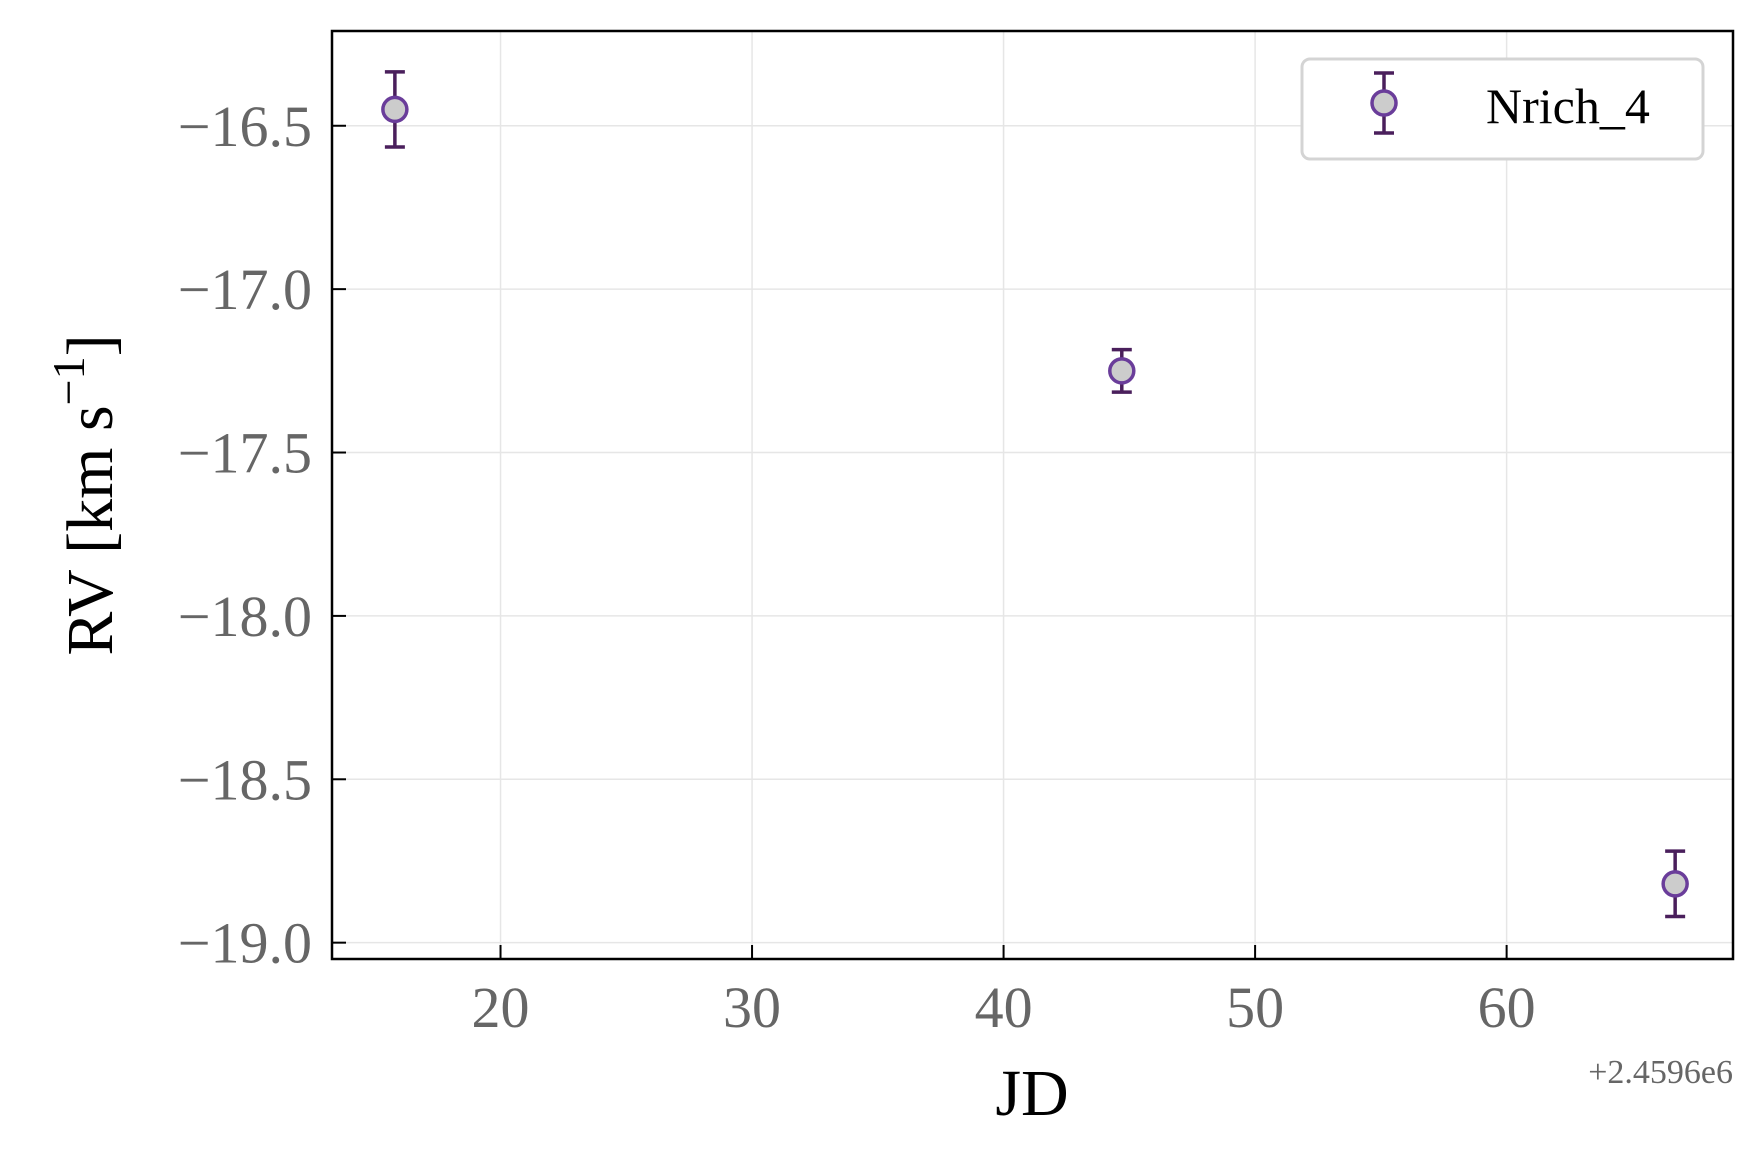 Image resolution: width=1755 pixels, height=1159 pixels. Describe the element at coordinates (245, 289) in the screenshot. I see `y-tick-label: −17.0` at that location.